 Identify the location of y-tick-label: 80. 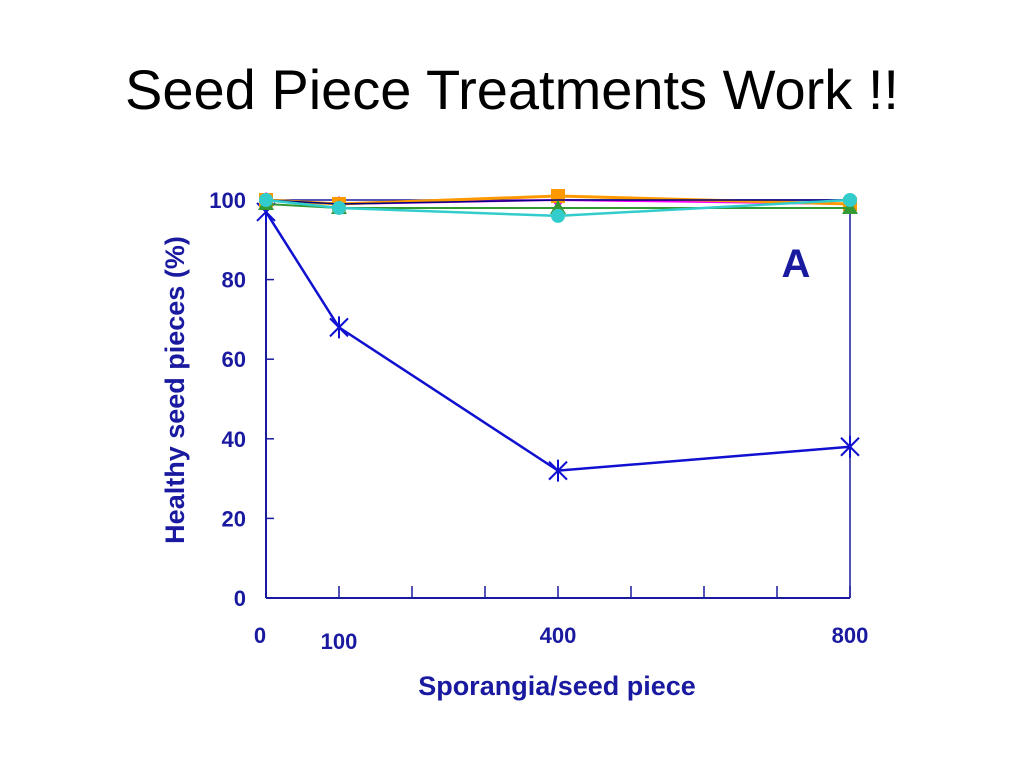
(234, 280).